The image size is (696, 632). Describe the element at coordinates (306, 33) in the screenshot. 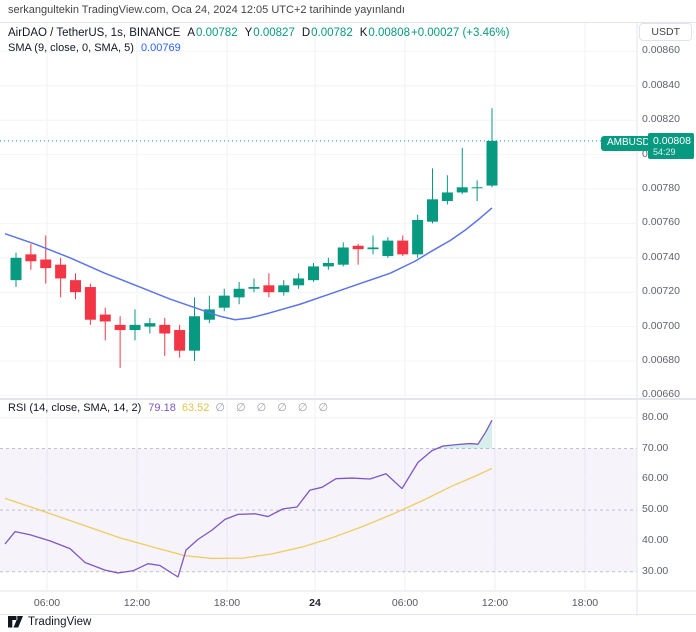

I see `low-label: D` at that location.